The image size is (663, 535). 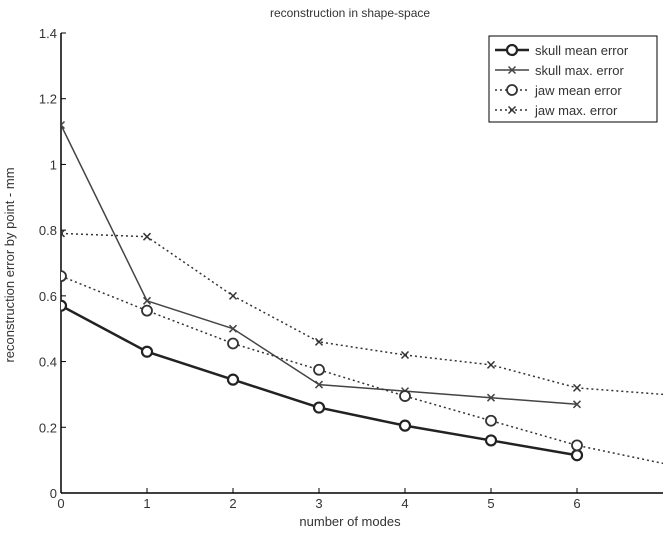 I want to click on y-tick-label: 0.6, so click(x=48, y=296).